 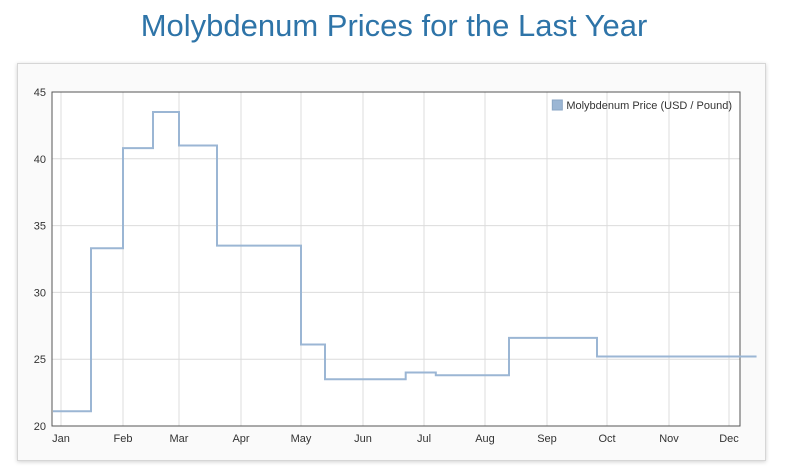 What do you see at coordinates (547, 439) in the screenshot?
I see `x-tick-label: Sep` at bounding box center [547, 439].